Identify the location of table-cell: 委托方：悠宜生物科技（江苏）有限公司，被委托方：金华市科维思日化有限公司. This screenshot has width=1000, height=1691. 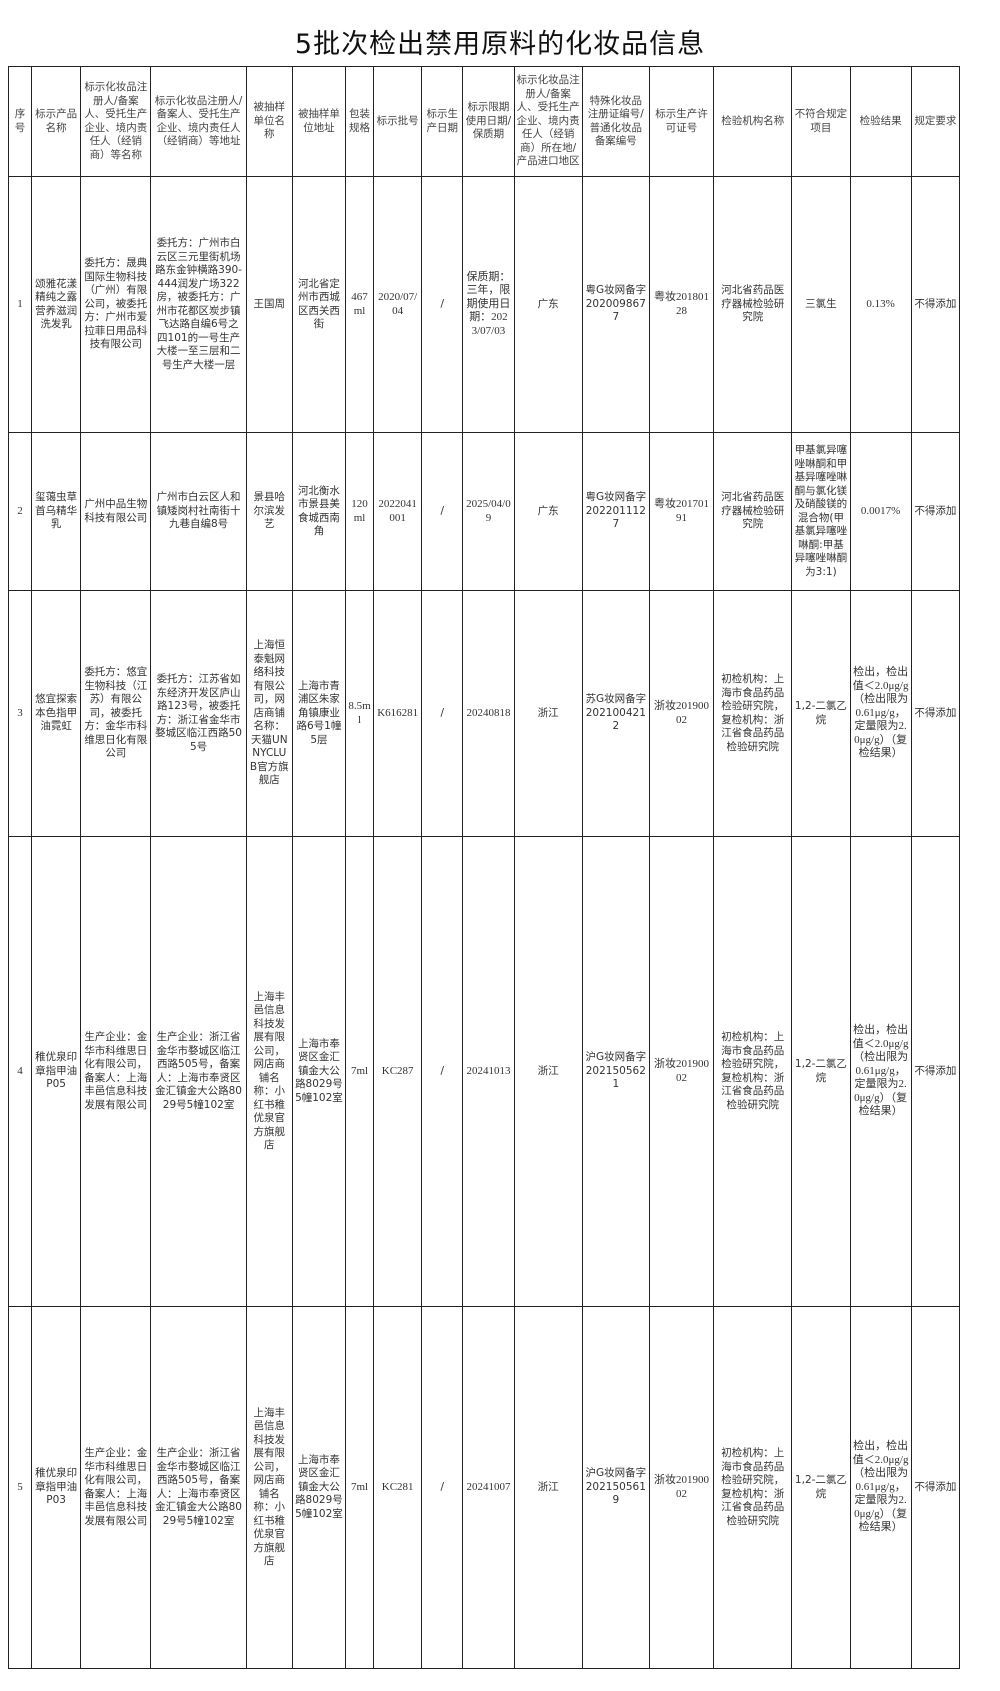
(116, 713).